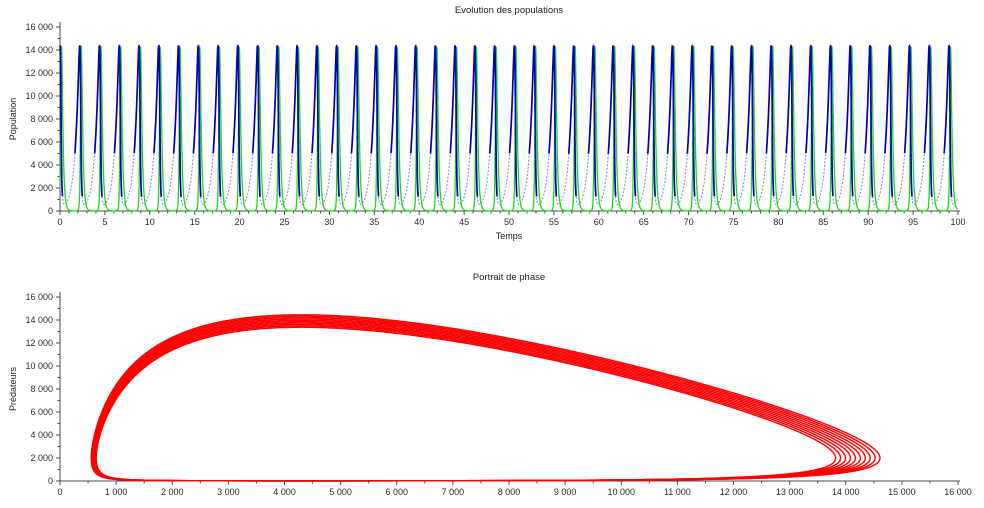 This screenshot has width=984, height=508. I want to click on x-tick-label: 45, so click(464, 222).